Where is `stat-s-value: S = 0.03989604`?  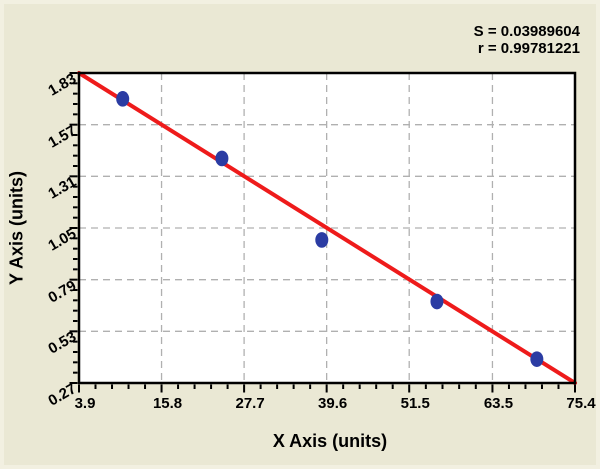 stat-s-value: S = 0.03989604 is located at coordinates (526, 31).